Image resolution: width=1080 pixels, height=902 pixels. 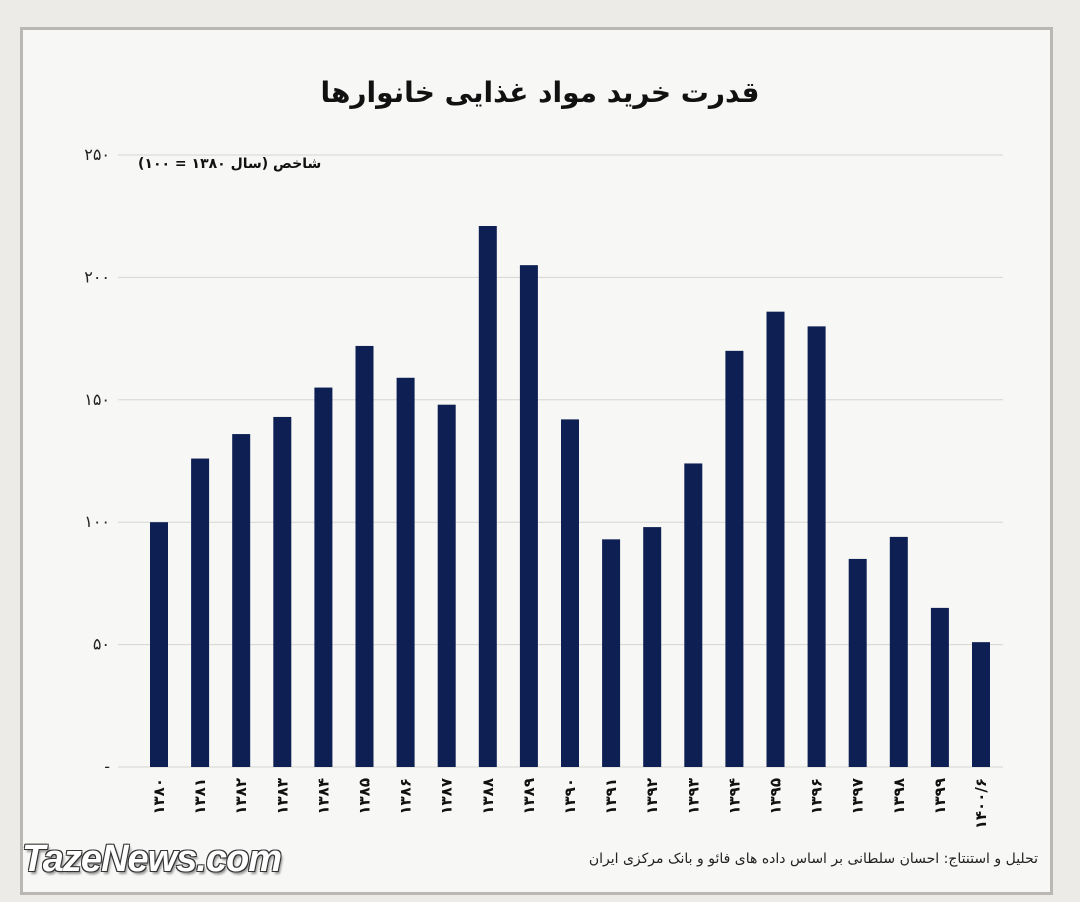 I want to click on x-tick-label: ۱۳۸۷, so click(x=447, y=796).